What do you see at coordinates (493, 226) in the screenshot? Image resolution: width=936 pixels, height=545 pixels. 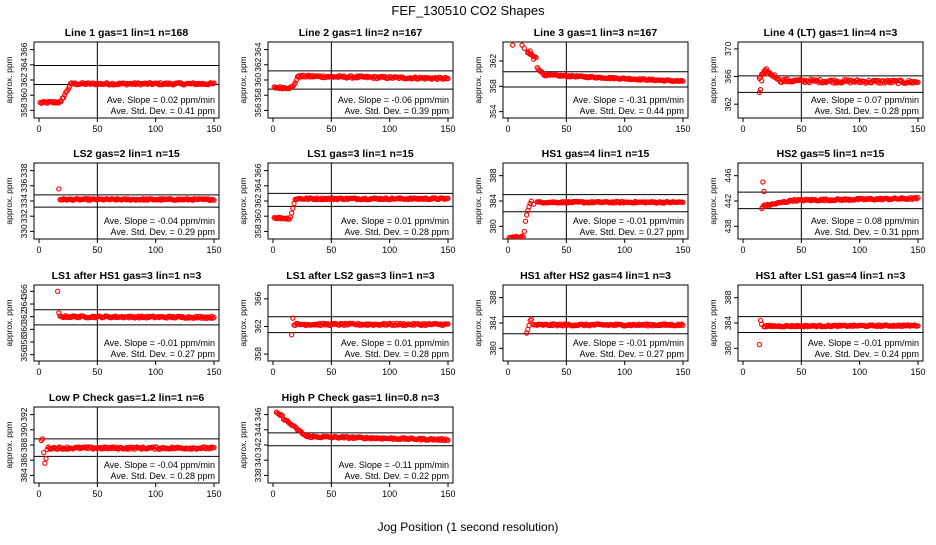 I see `y-tick-label: 380` at bounding box center [493, 226].